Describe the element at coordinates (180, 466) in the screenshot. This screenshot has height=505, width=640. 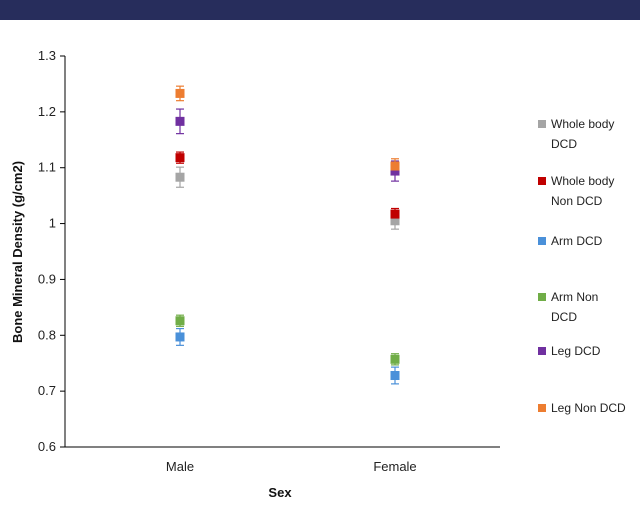
I see `x-category-label: Male` at that location.